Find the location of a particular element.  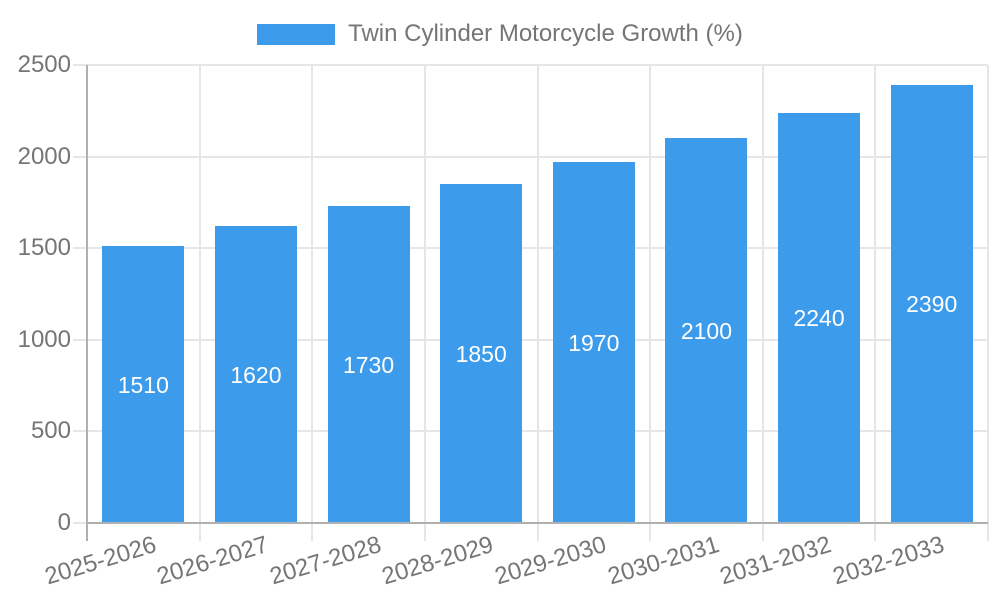

x-tick-label: 2029-2030 is located at coordinates (550, 561).